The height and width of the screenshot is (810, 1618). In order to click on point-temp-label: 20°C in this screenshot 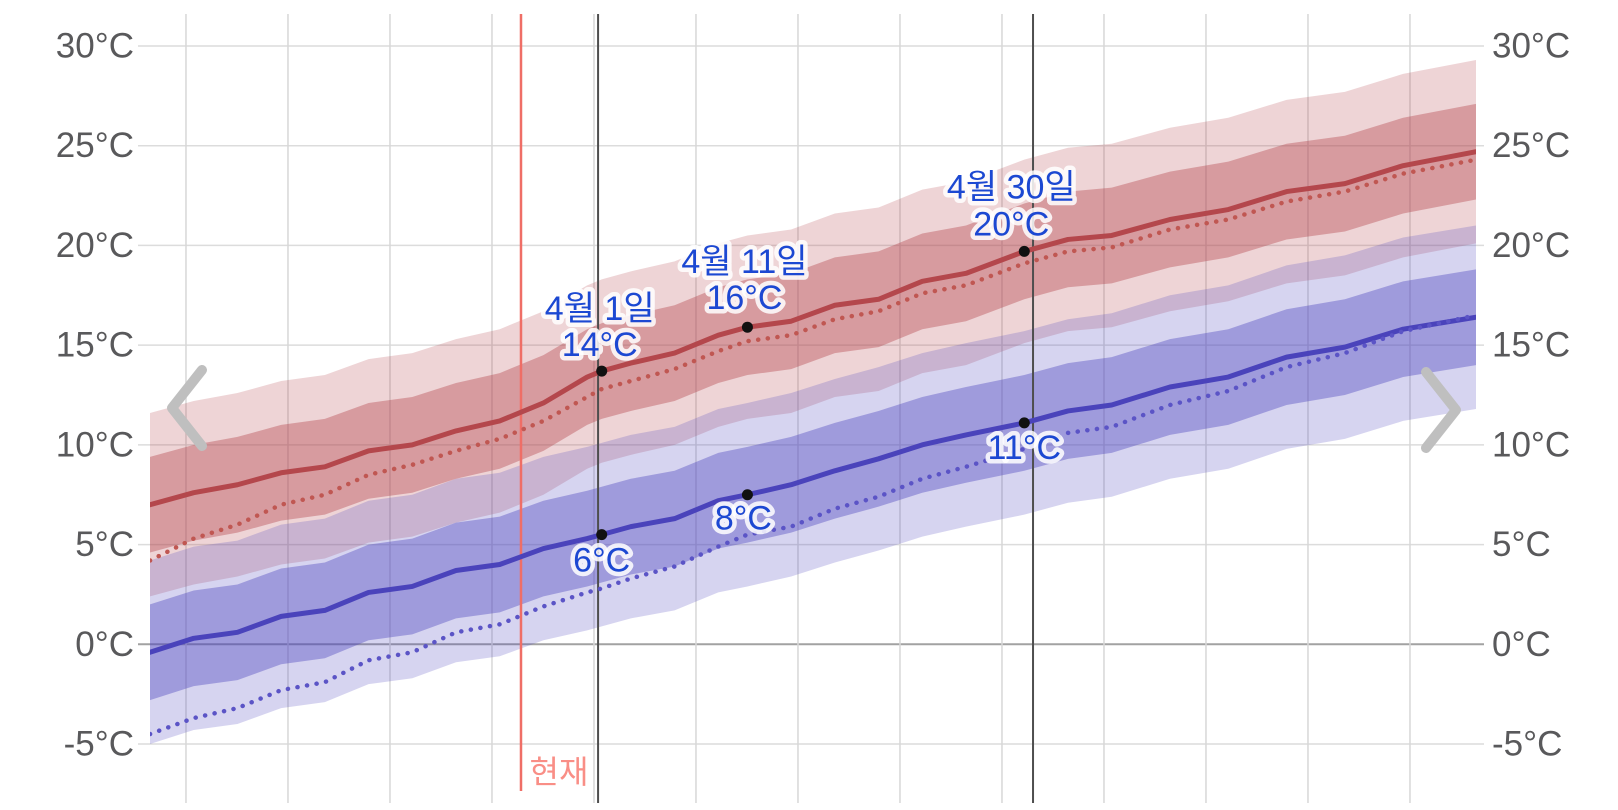, I will do `click(1011, 224)`.